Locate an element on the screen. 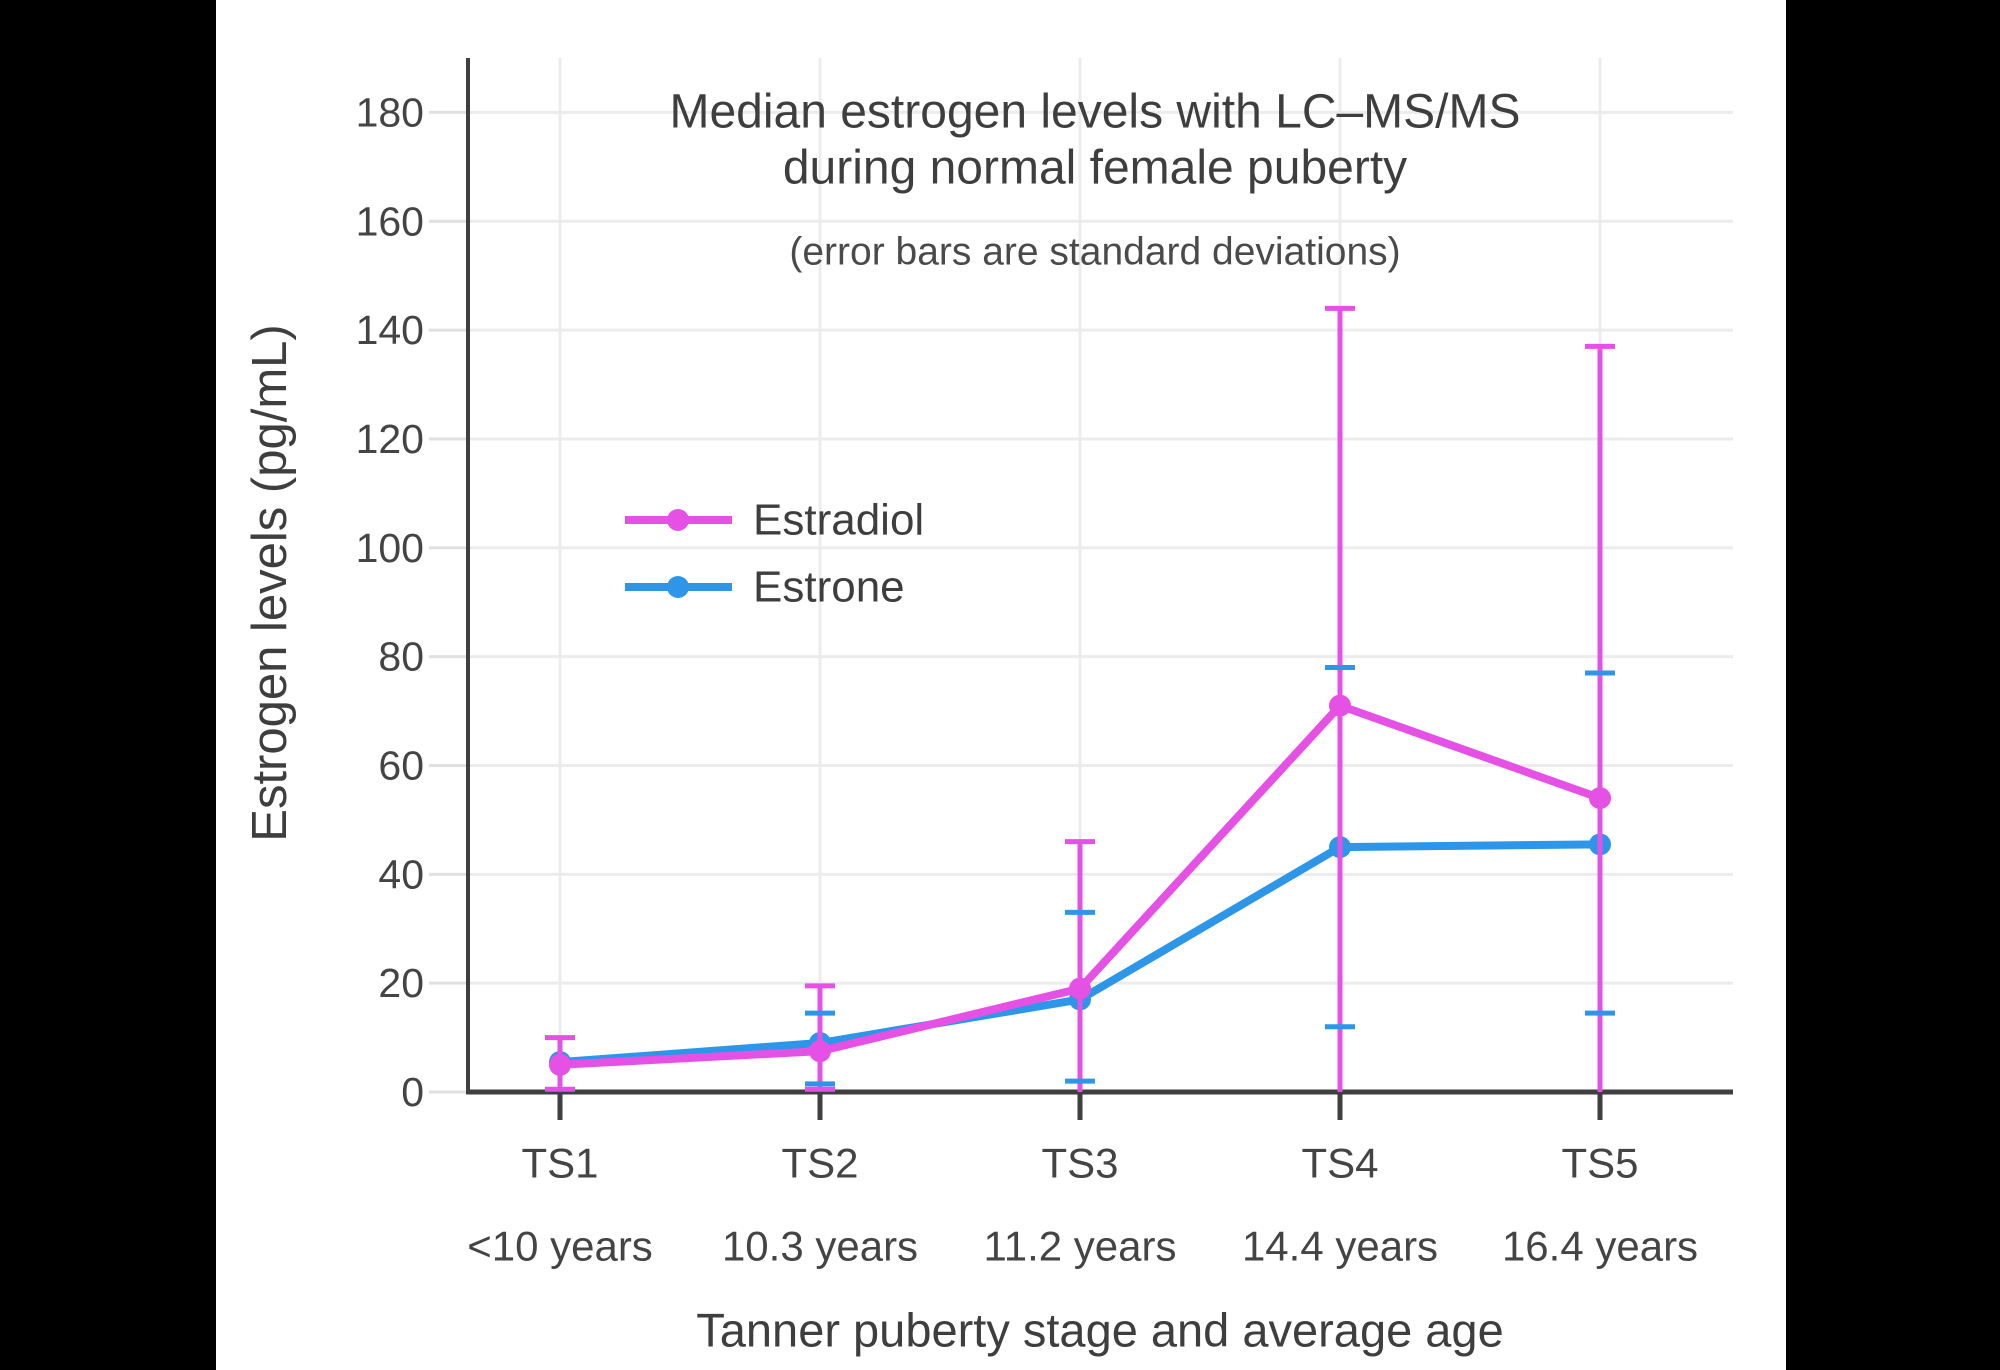 Image resolution: width=2000 pixels, height=1370 pixels. legend-item-estrone: Estrone is located at coordinates (765, 587).